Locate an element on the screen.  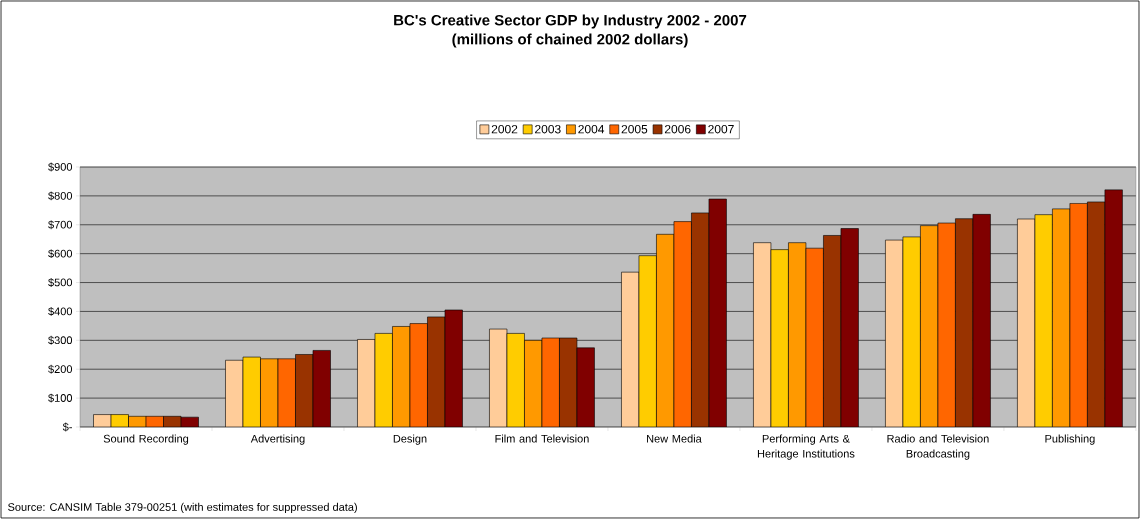
x-tick-label: Radio and Television Broadcasting is located at coordinates (938, 447).